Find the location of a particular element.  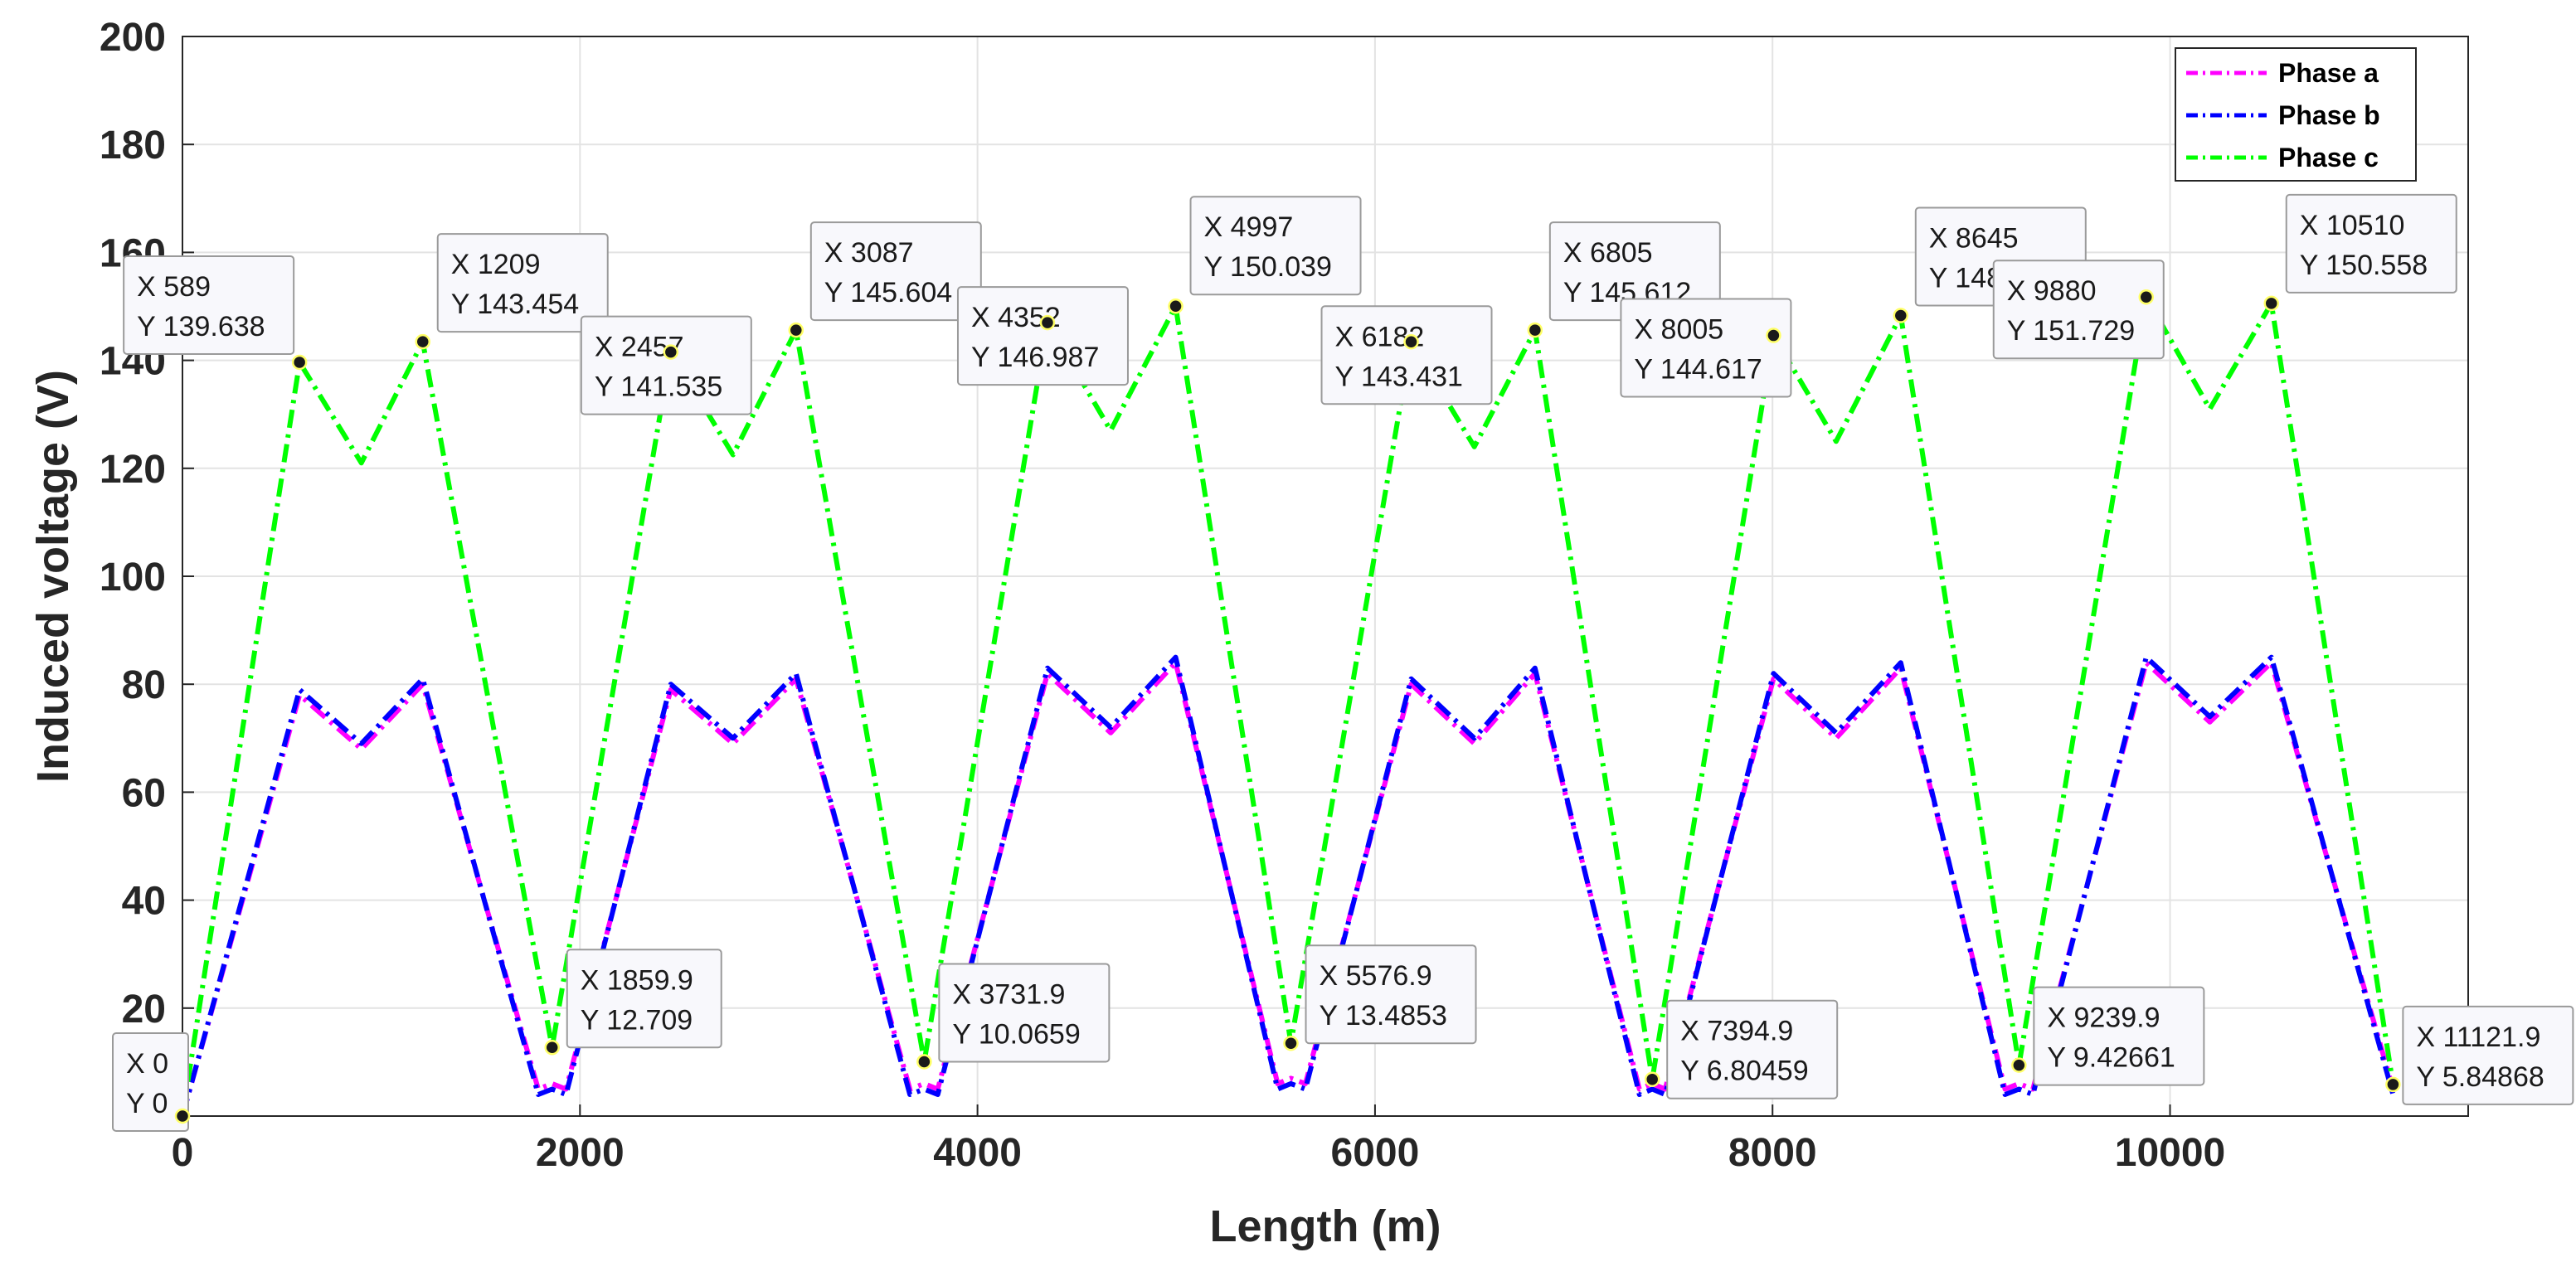

datatip: X 9239.9 Y 9.42661 is located at coordinates (2108, 1036).